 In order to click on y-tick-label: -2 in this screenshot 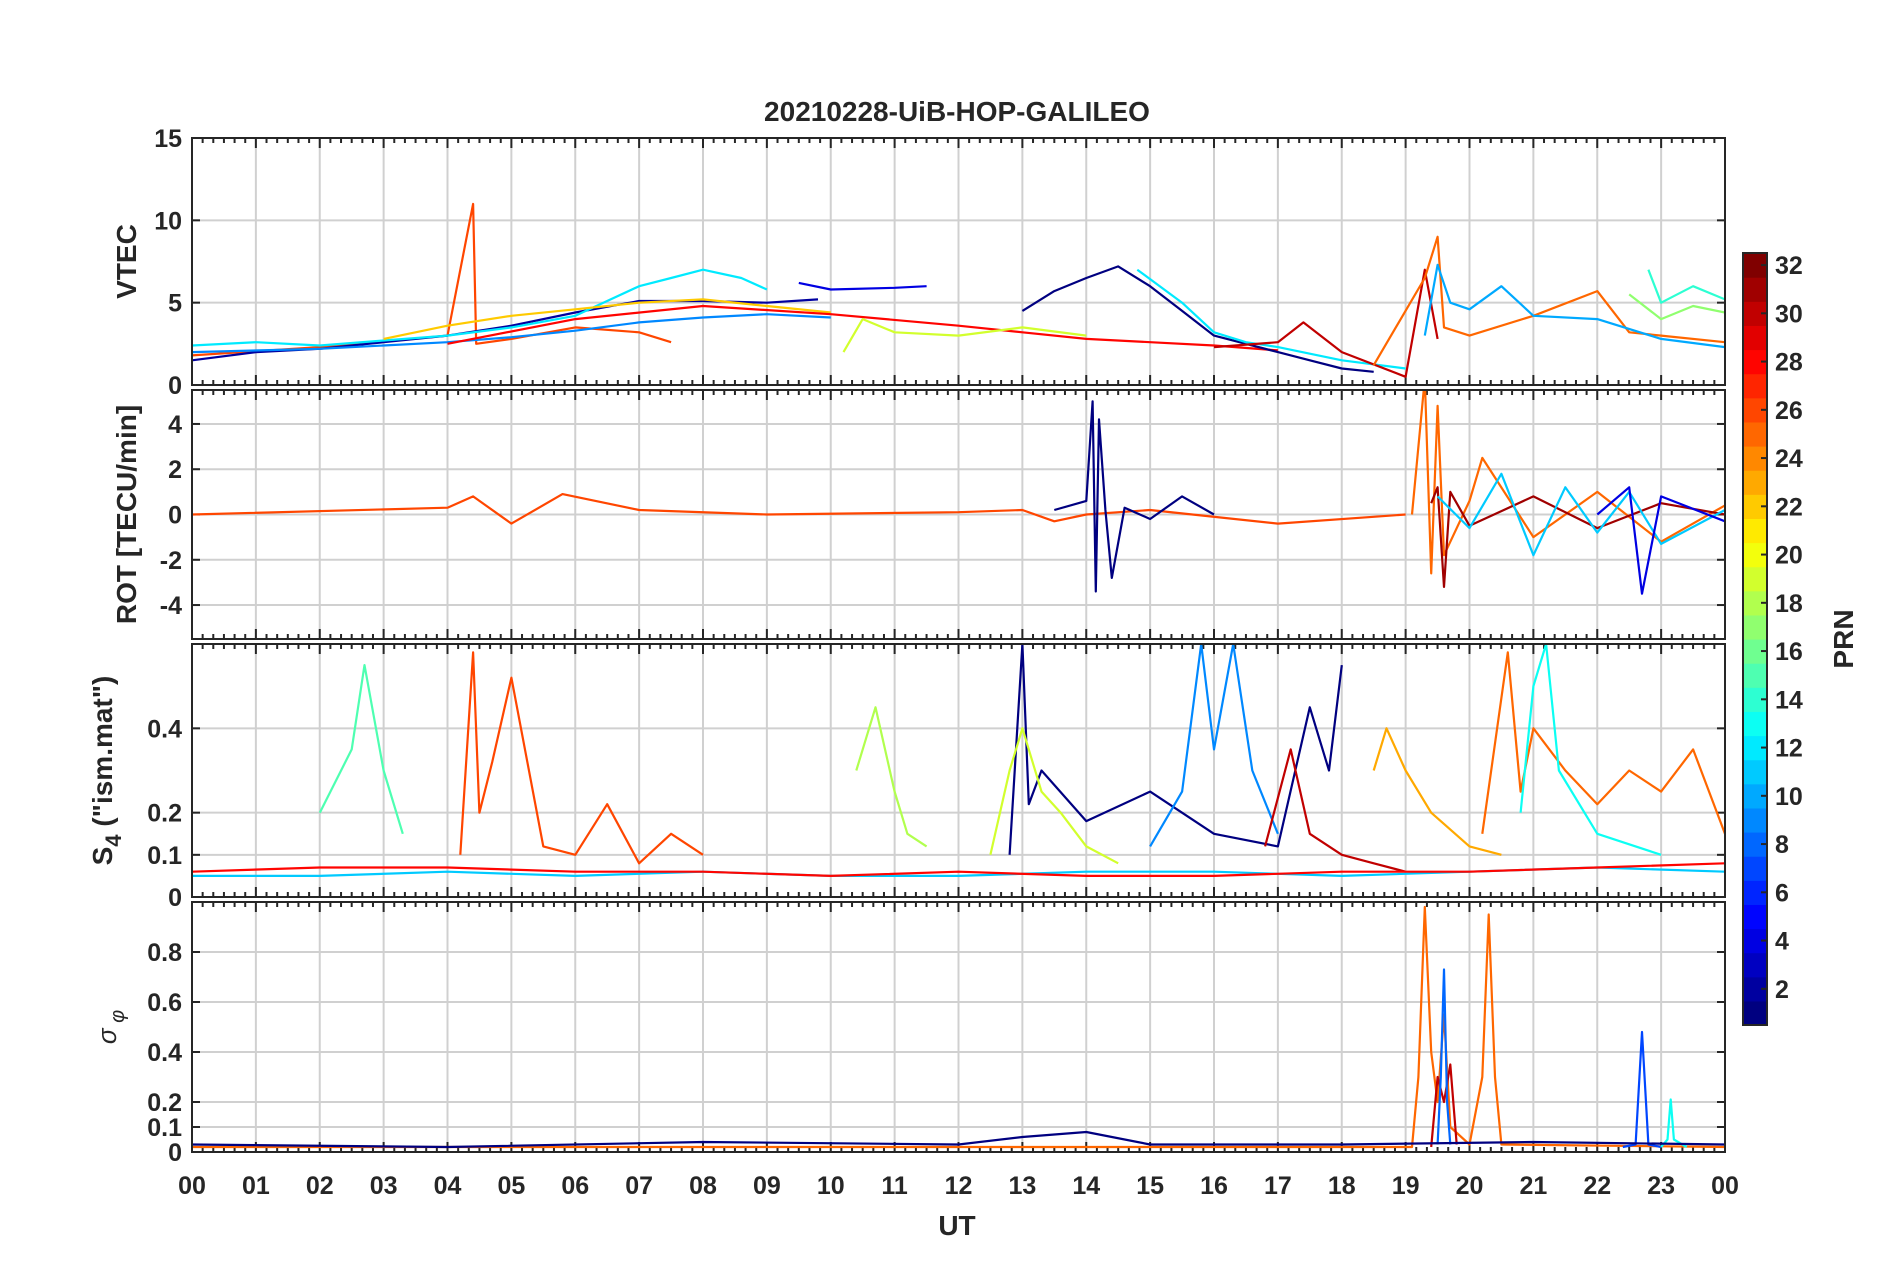, I will do `click(171, 561)`.